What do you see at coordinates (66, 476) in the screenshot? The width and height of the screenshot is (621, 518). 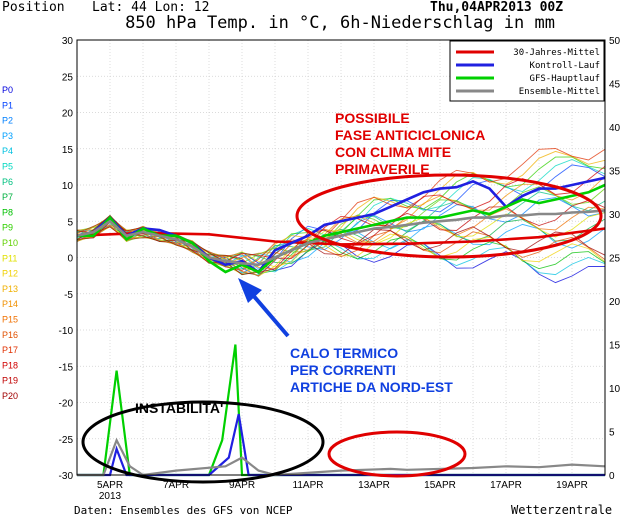 I see `y-left-tick-label: -30` at bounding box center [66, 476].